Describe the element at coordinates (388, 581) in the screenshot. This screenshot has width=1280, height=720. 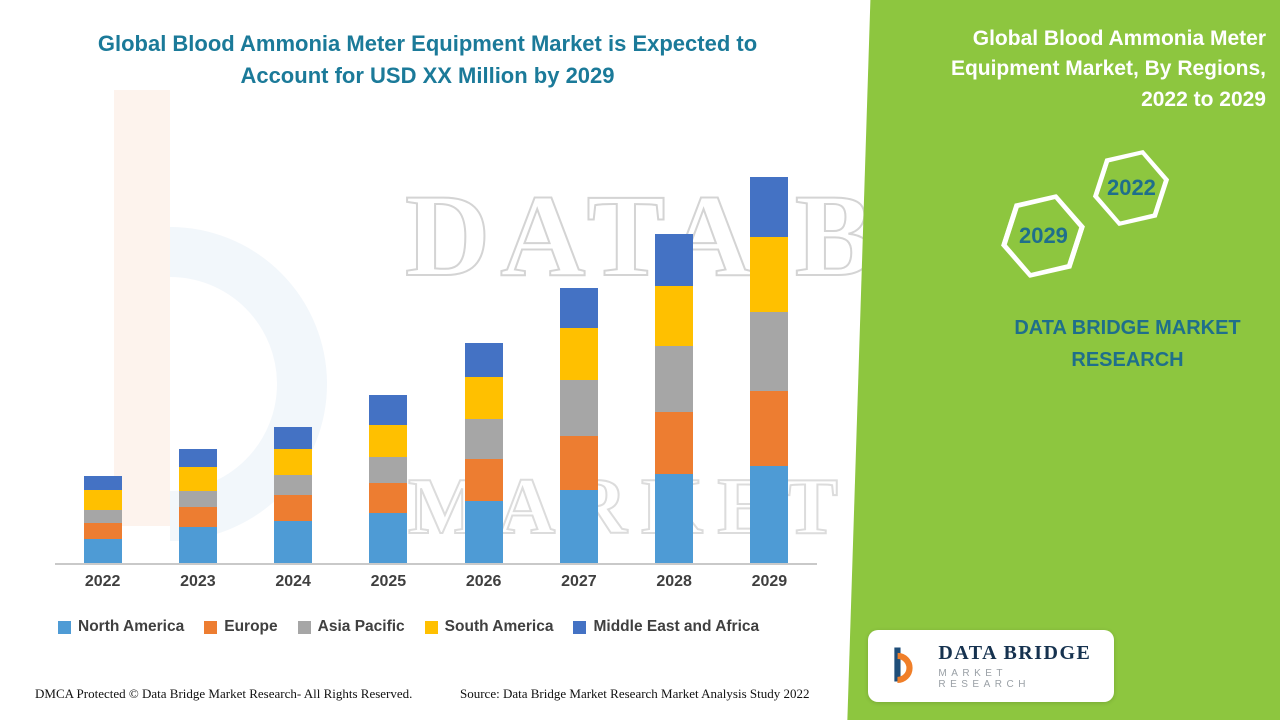
I see `x-axis-label-2025: 2025` at that location.